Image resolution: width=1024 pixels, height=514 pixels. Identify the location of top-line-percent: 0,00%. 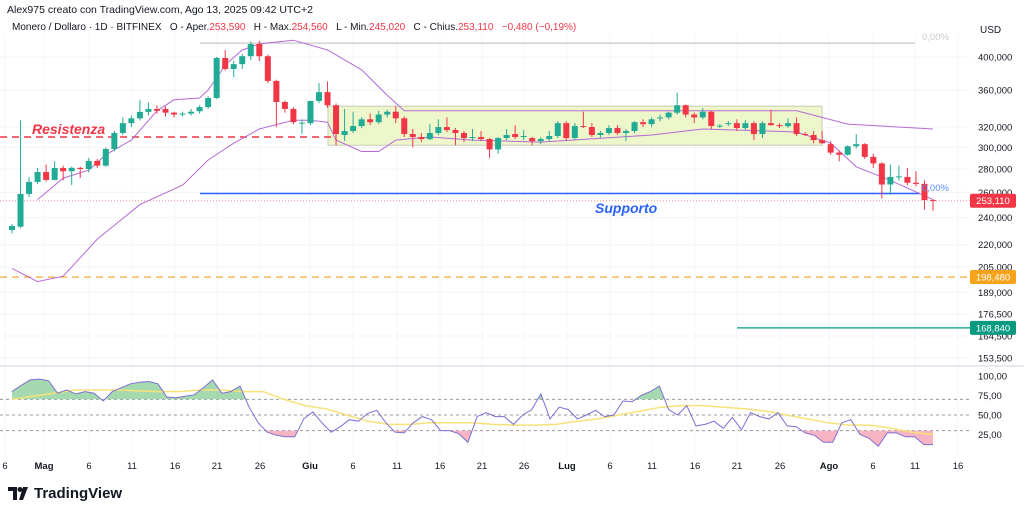
(935, 37).